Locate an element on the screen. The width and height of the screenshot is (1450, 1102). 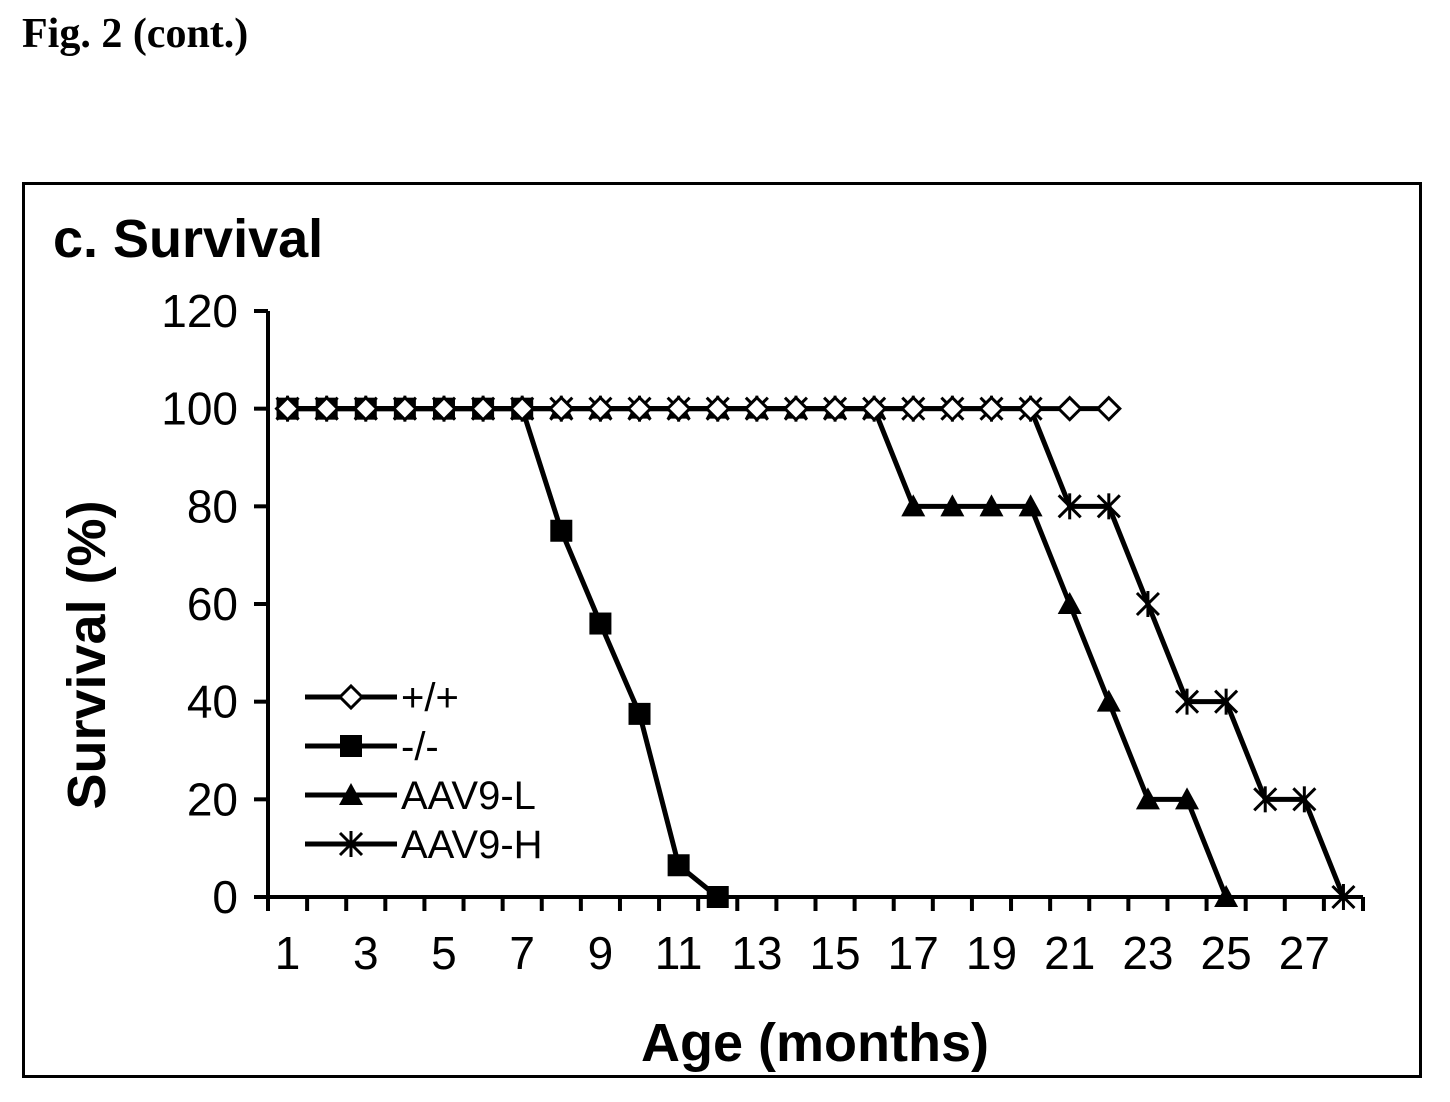
y-tick-label: 80 is located at coordinates (212, 506).